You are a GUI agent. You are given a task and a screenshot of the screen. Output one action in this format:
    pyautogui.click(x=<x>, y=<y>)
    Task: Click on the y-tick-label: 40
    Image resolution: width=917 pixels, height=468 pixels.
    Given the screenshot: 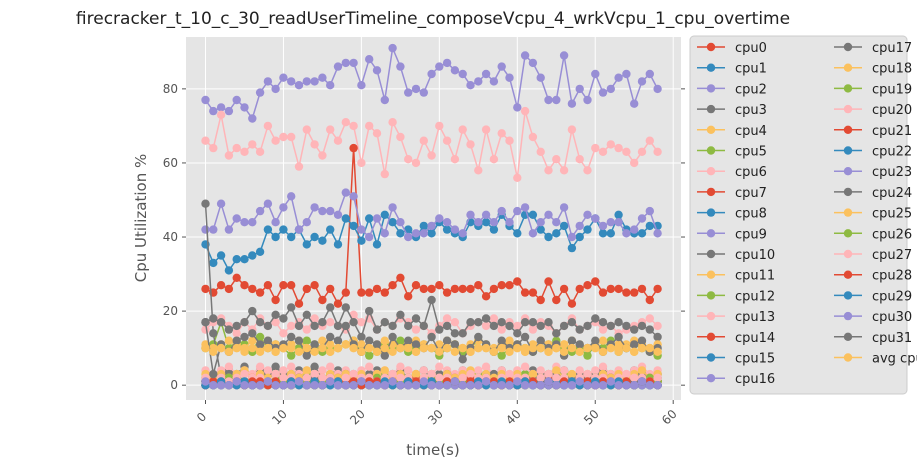 What is the action you would take?
    pyautogui.click(x=170, y=237)
    